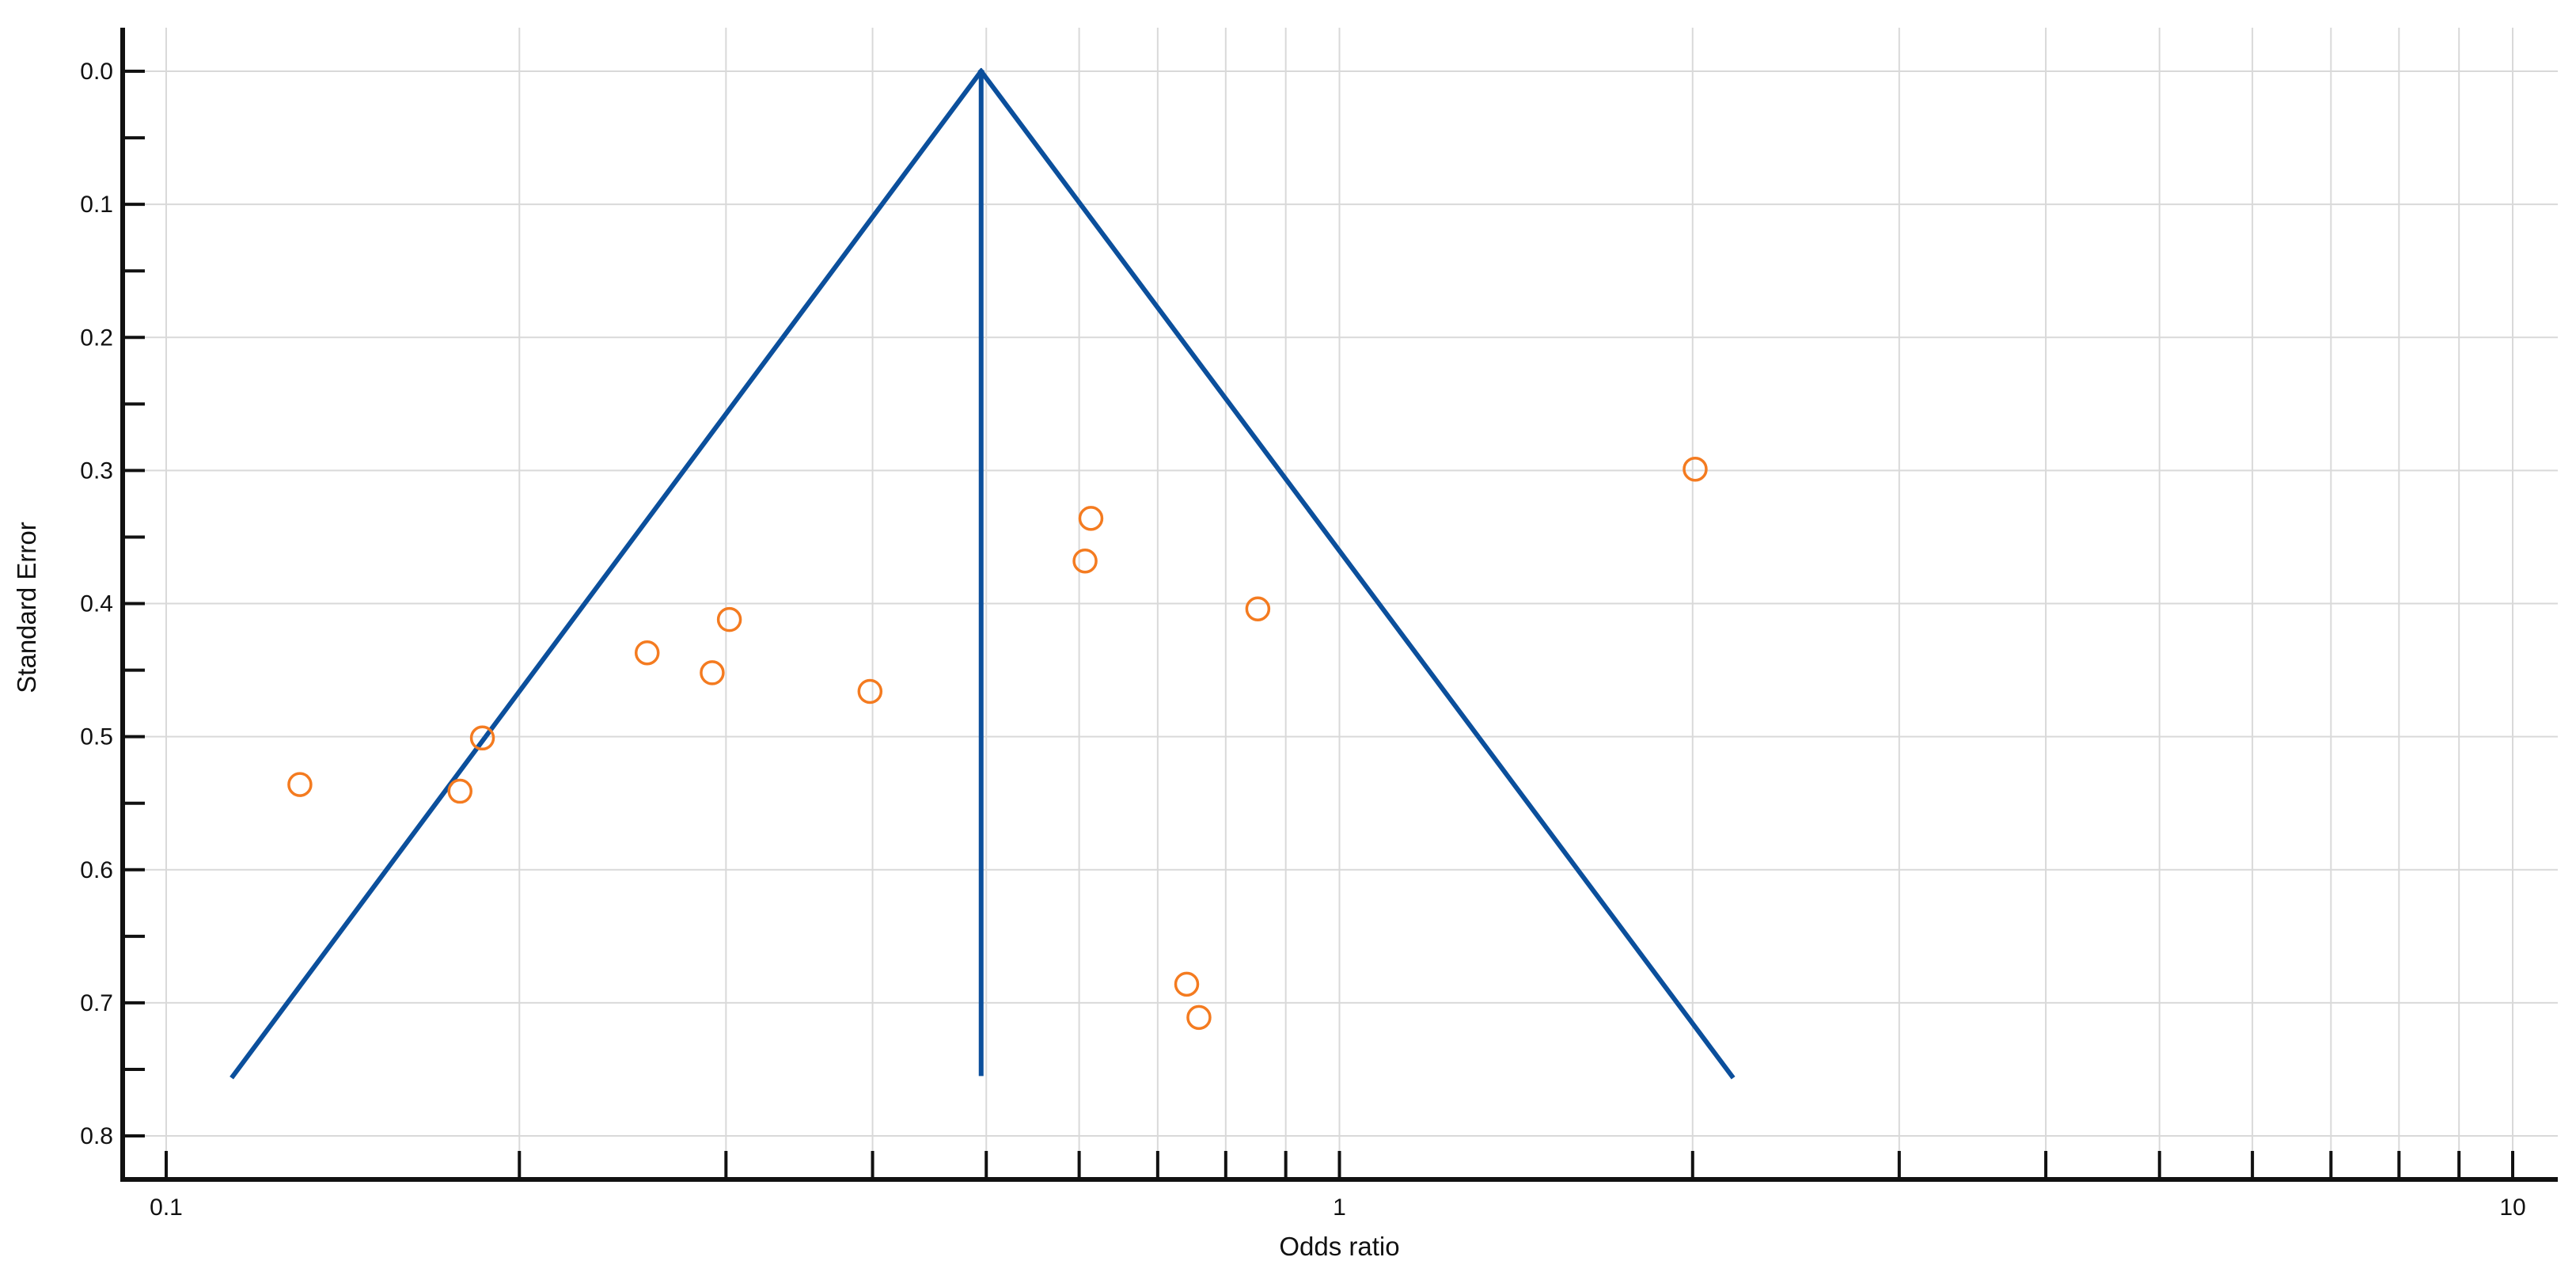  Describe the element at coordinates (96, 72) in the screenshot. I see `y-tick-label: 0.0` at that location.